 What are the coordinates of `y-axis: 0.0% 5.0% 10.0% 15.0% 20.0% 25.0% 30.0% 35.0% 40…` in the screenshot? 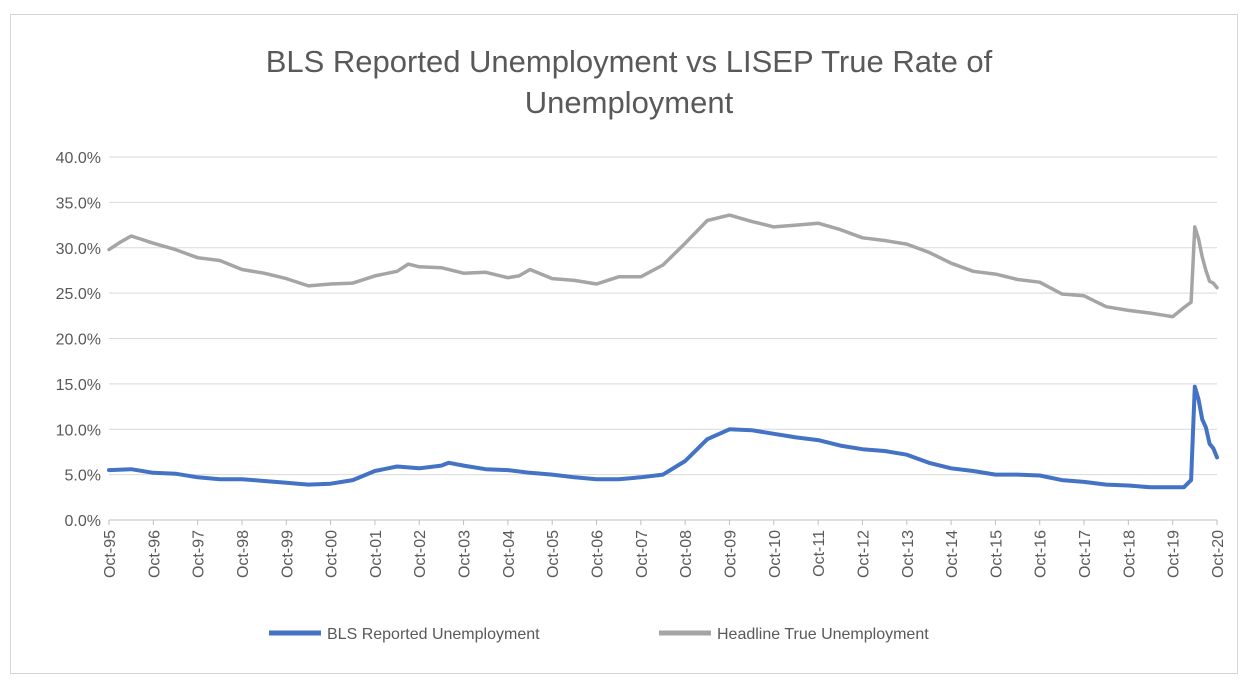 It's located at (78, 340).